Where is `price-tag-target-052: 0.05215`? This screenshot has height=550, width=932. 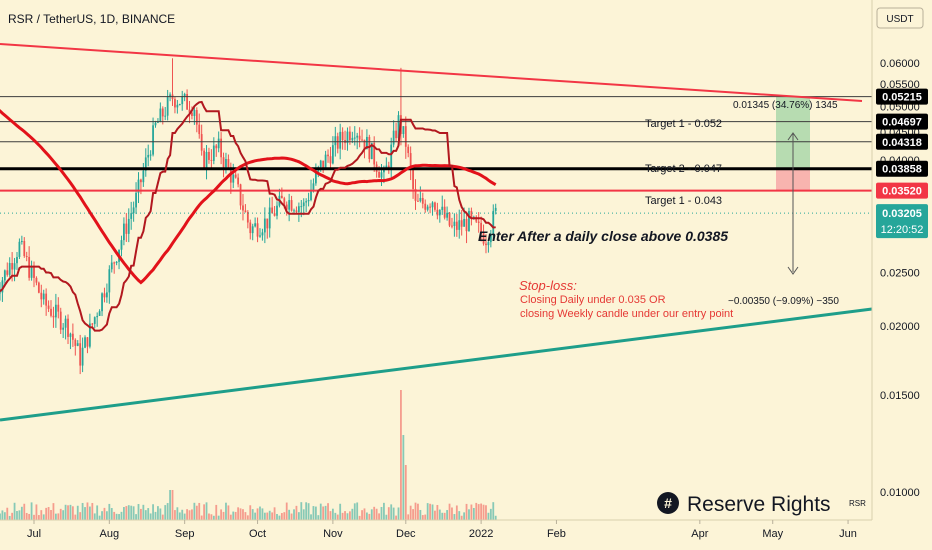
price-tag-target-052: 0.05215 is located at coordinates (902, 98).